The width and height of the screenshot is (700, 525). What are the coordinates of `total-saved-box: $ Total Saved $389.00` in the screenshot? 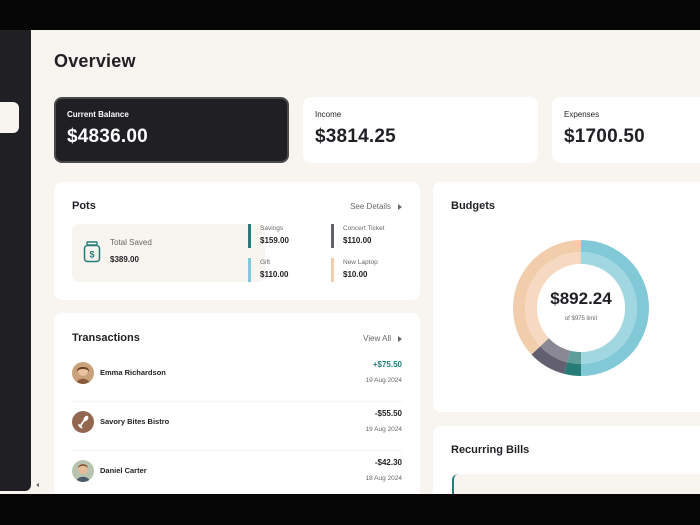 It's located at (168, 253).